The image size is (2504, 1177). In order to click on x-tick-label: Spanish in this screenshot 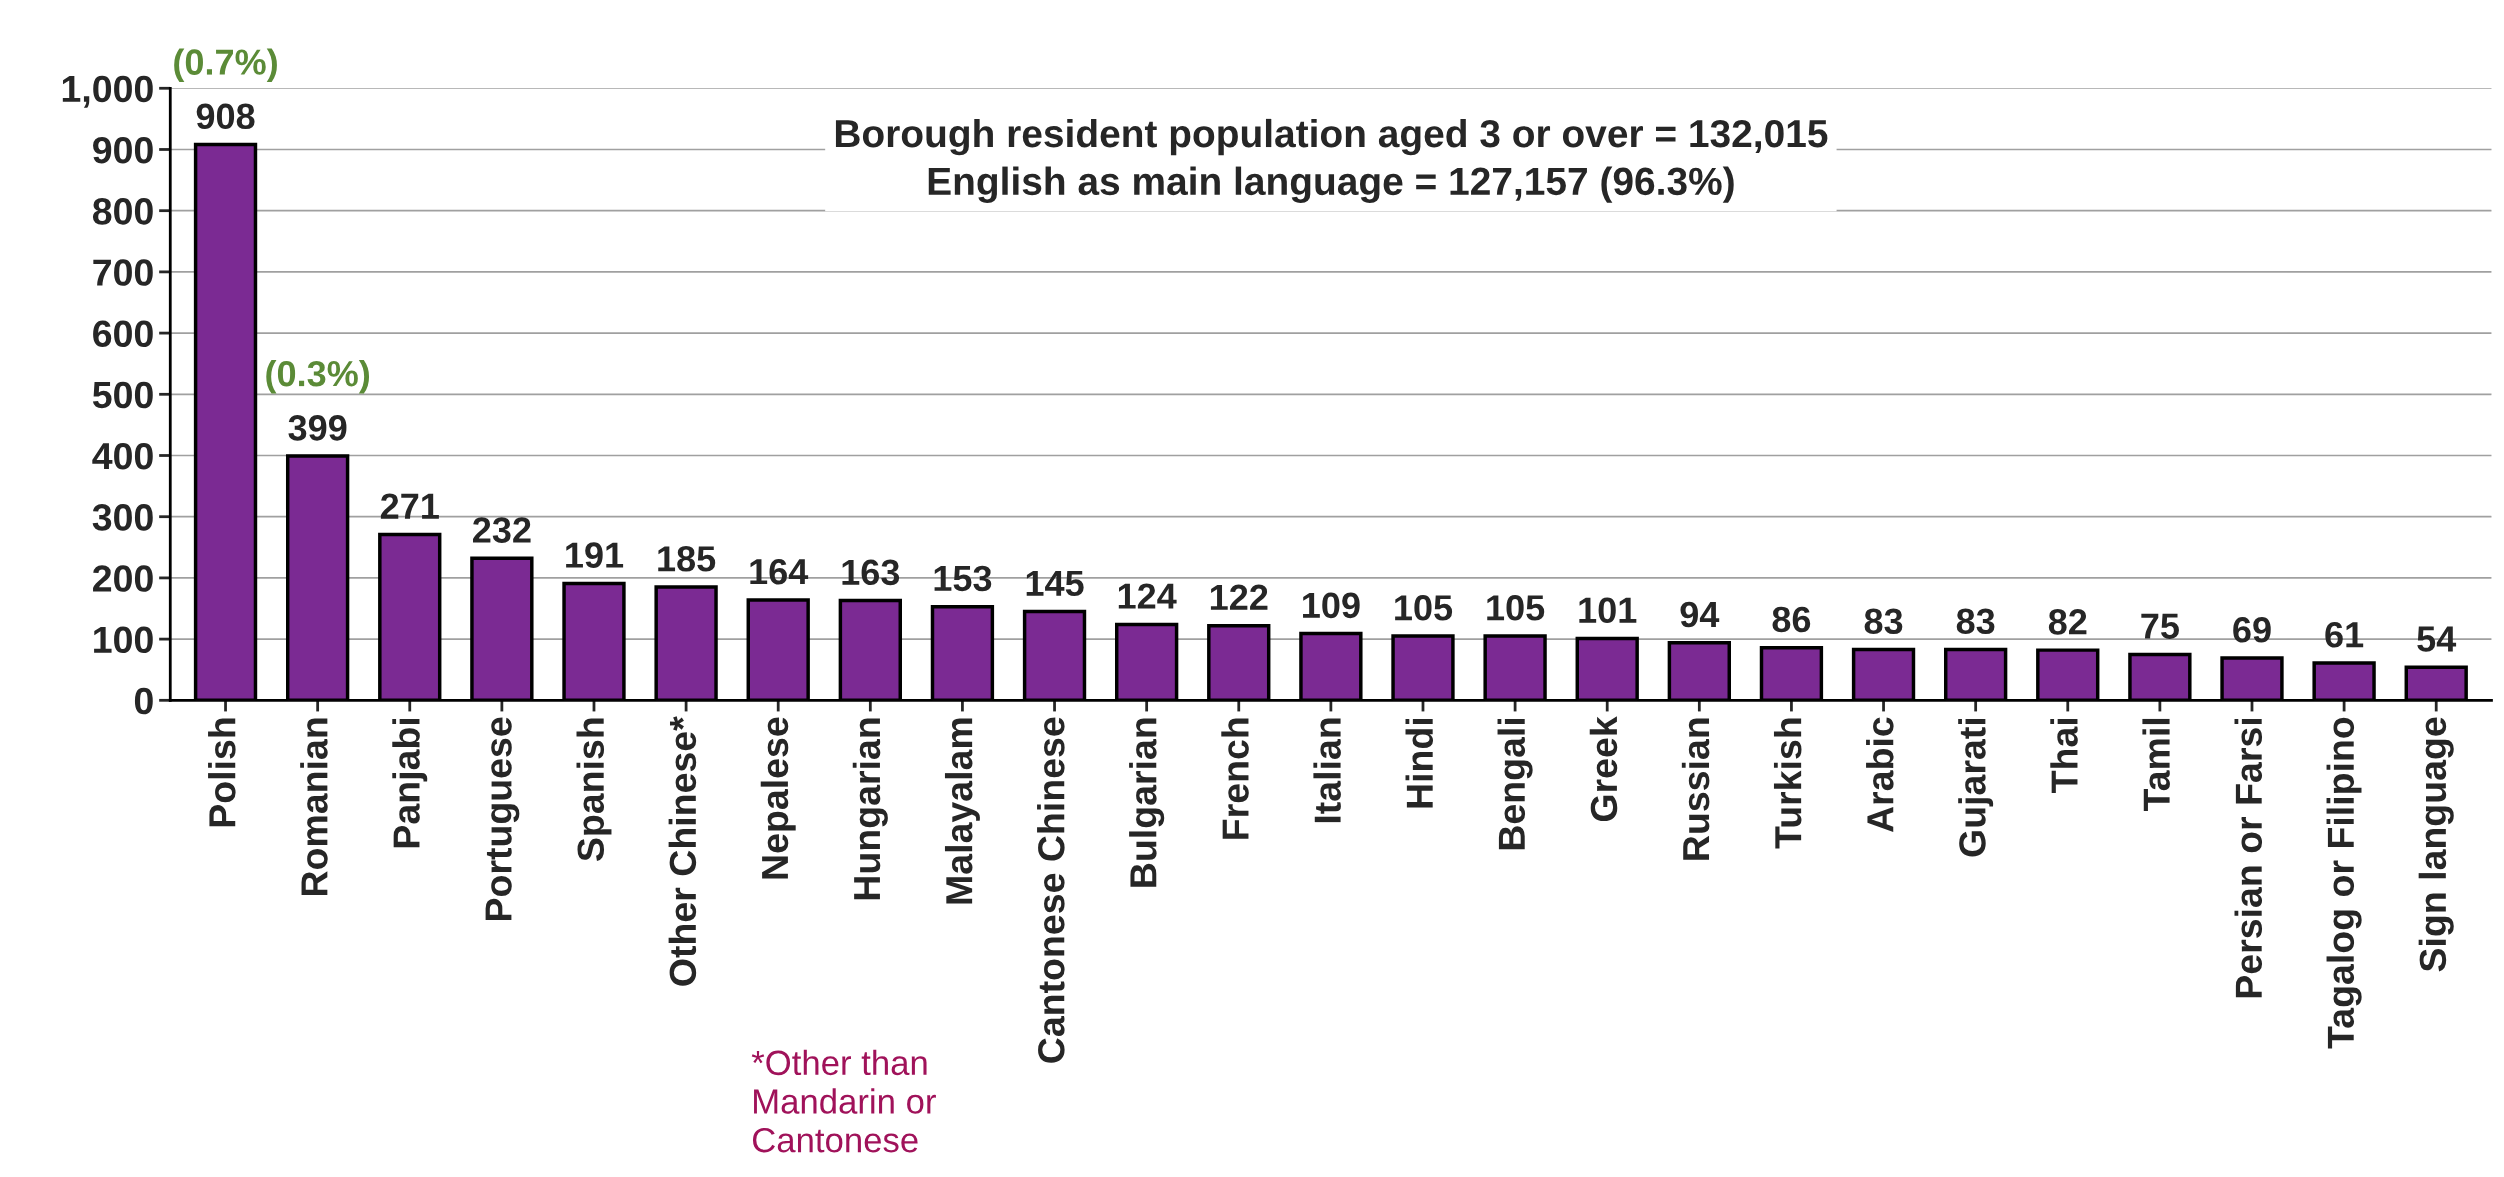, I will do `click(594, 790)`.